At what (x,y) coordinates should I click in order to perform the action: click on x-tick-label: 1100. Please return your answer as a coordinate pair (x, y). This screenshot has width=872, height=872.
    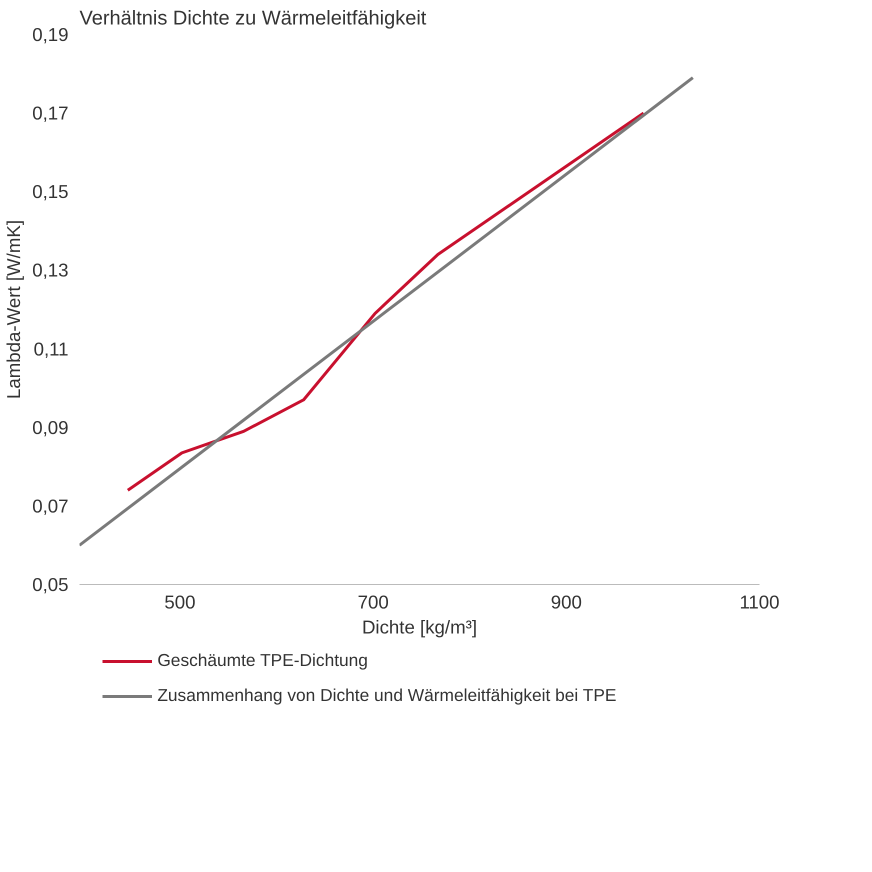
    Looking at the image, I should click on (759, 602).